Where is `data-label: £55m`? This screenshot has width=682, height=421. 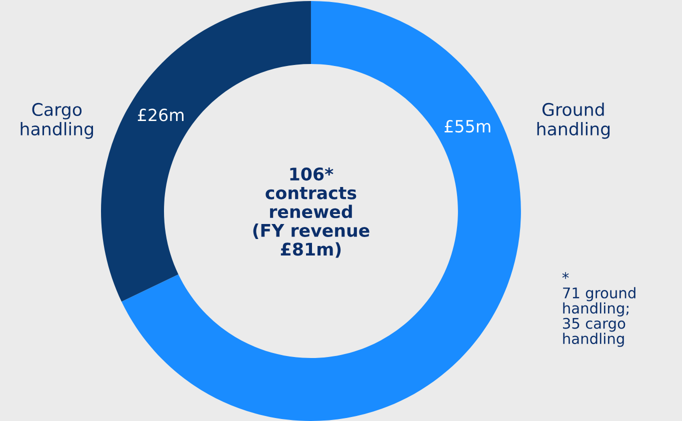
data-label: £55m is located at coordinates (467, 126).